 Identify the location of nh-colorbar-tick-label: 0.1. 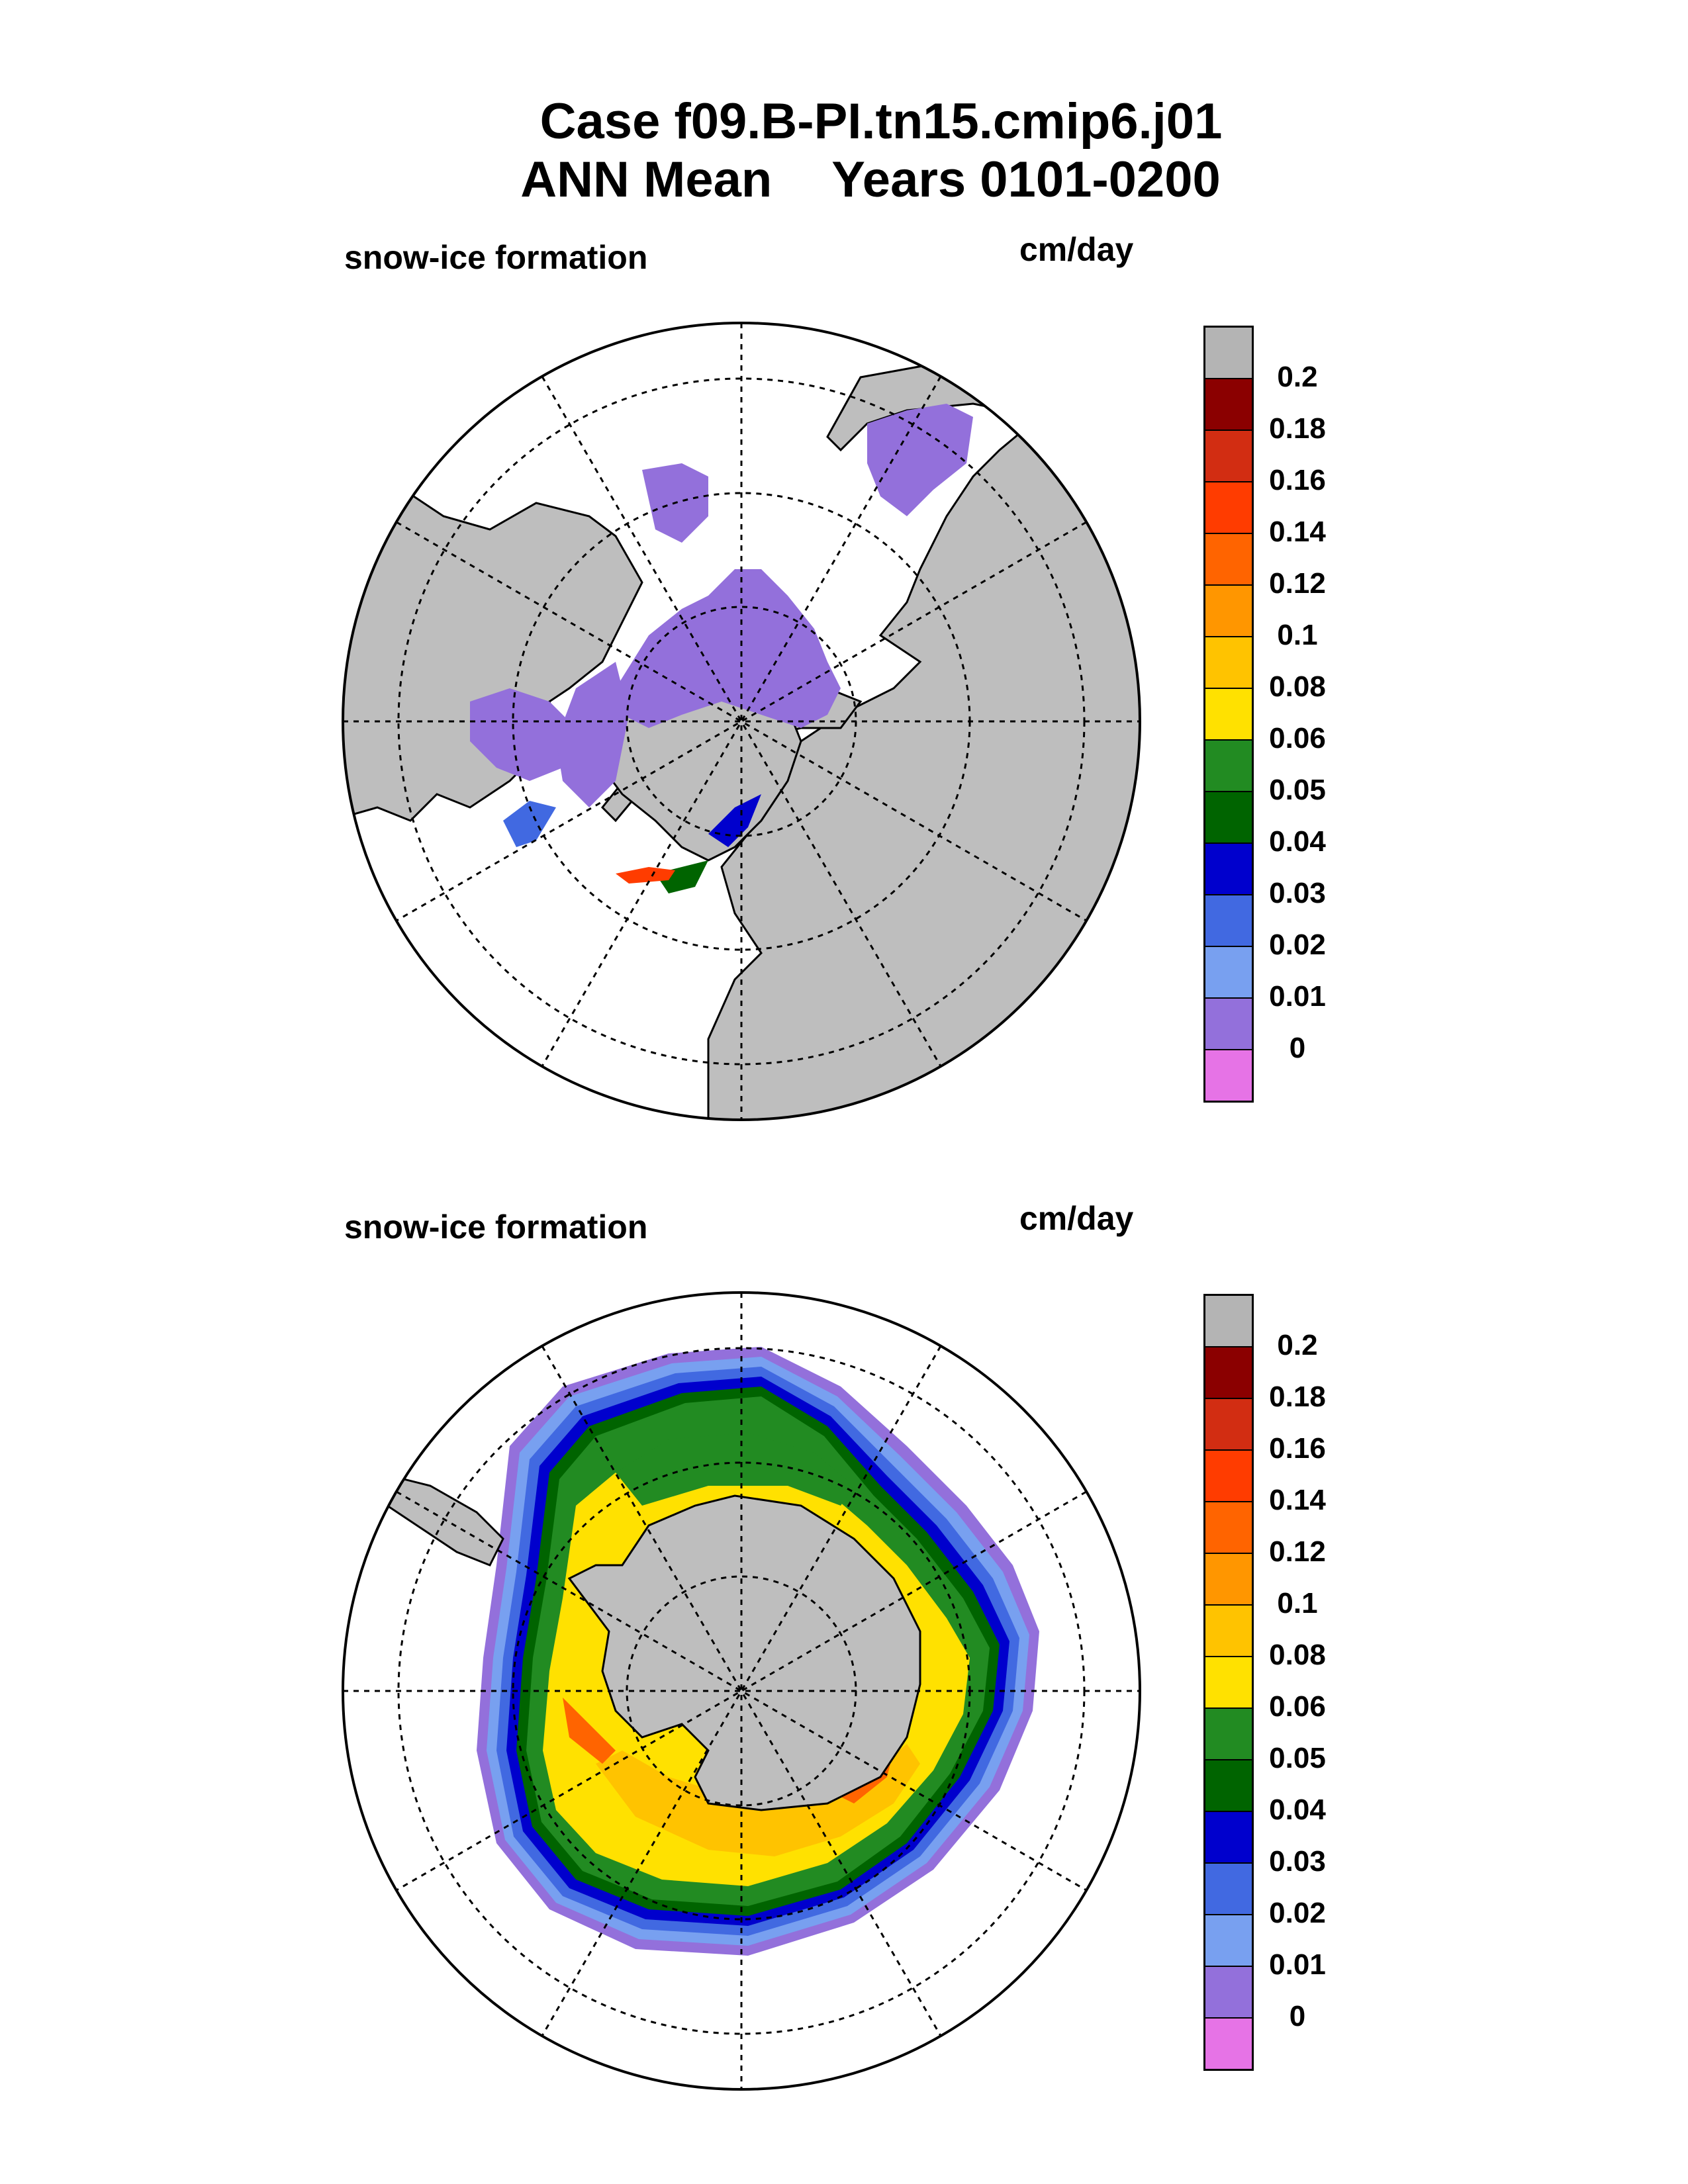
(1297, 635).